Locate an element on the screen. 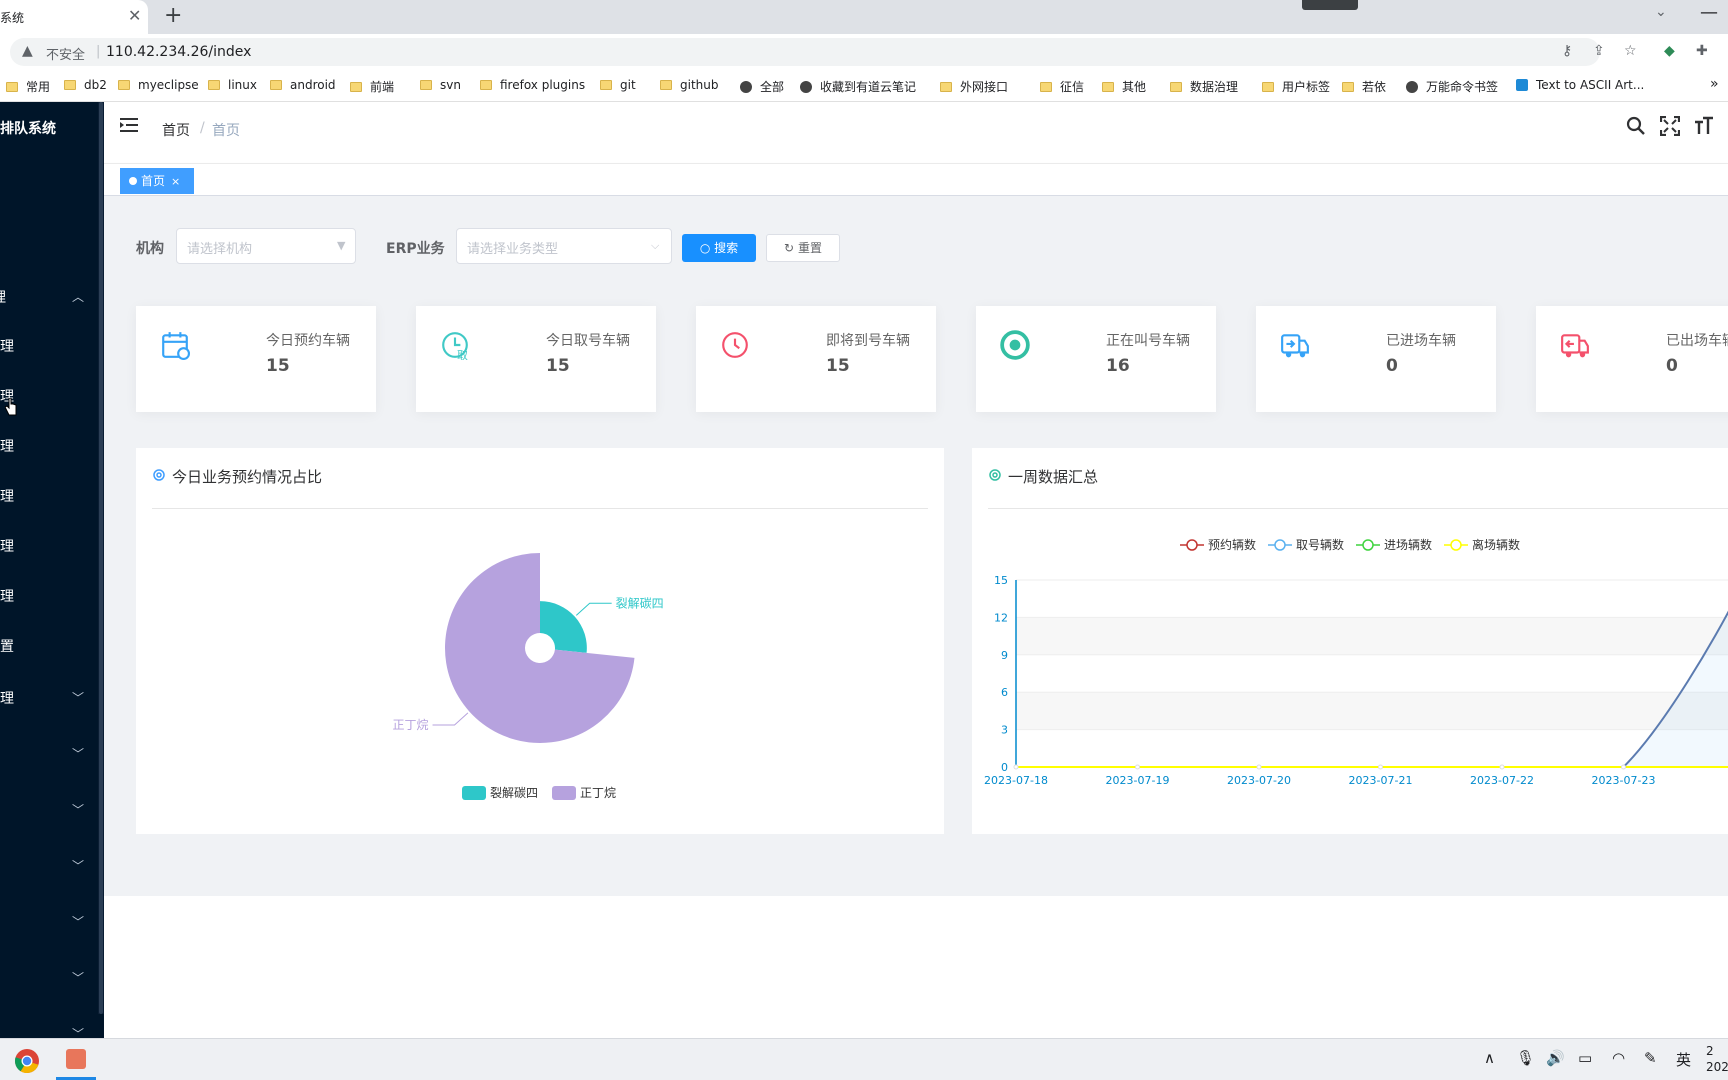 Image resolution: width=1728 pixels, height=1080 pixels. bookmark-item: 若依 is located at coordinates (1364, 86).